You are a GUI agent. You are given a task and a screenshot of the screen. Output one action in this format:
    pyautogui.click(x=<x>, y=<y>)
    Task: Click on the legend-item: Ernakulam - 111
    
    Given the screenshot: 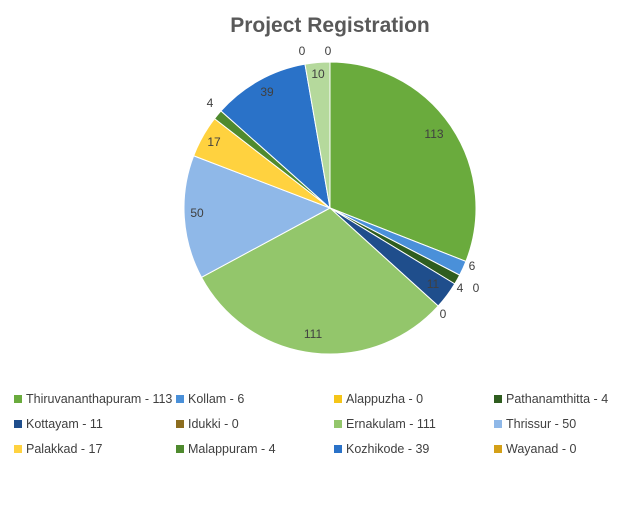 What is the action you would take?
    pyautogui.click(x=385, y=424)
    